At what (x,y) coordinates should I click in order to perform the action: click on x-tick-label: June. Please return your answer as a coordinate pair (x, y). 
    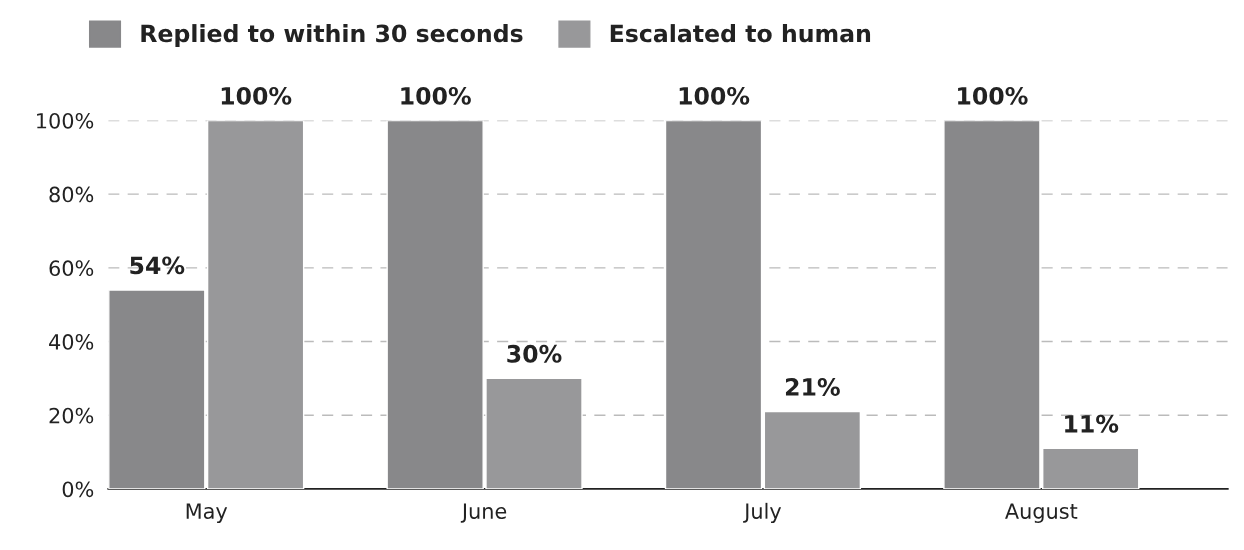
    Looking at the image, I should click on (483, 513).